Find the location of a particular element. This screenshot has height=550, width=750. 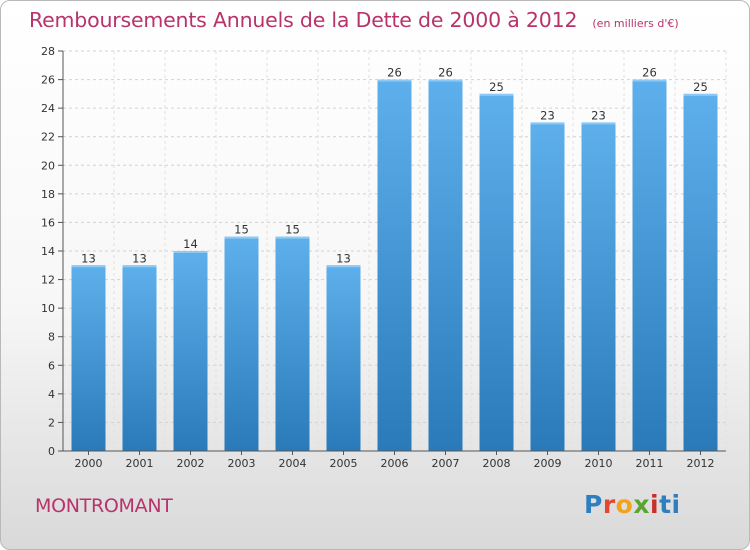

x-tick-label: 2009 is located at coordinates (548, 463).